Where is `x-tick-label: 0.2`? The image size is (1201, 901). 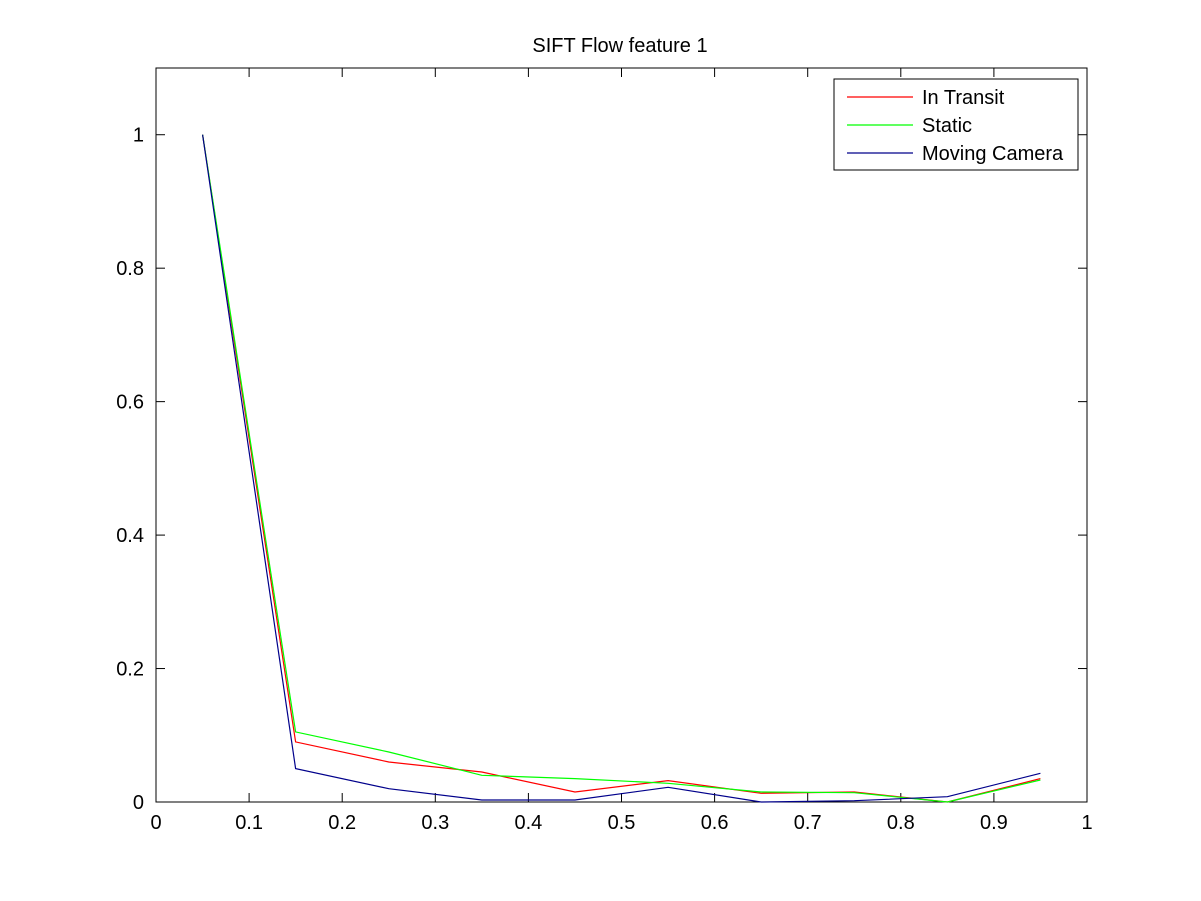
x-tick-label: 0.2 is located at coordinates (342, 823).